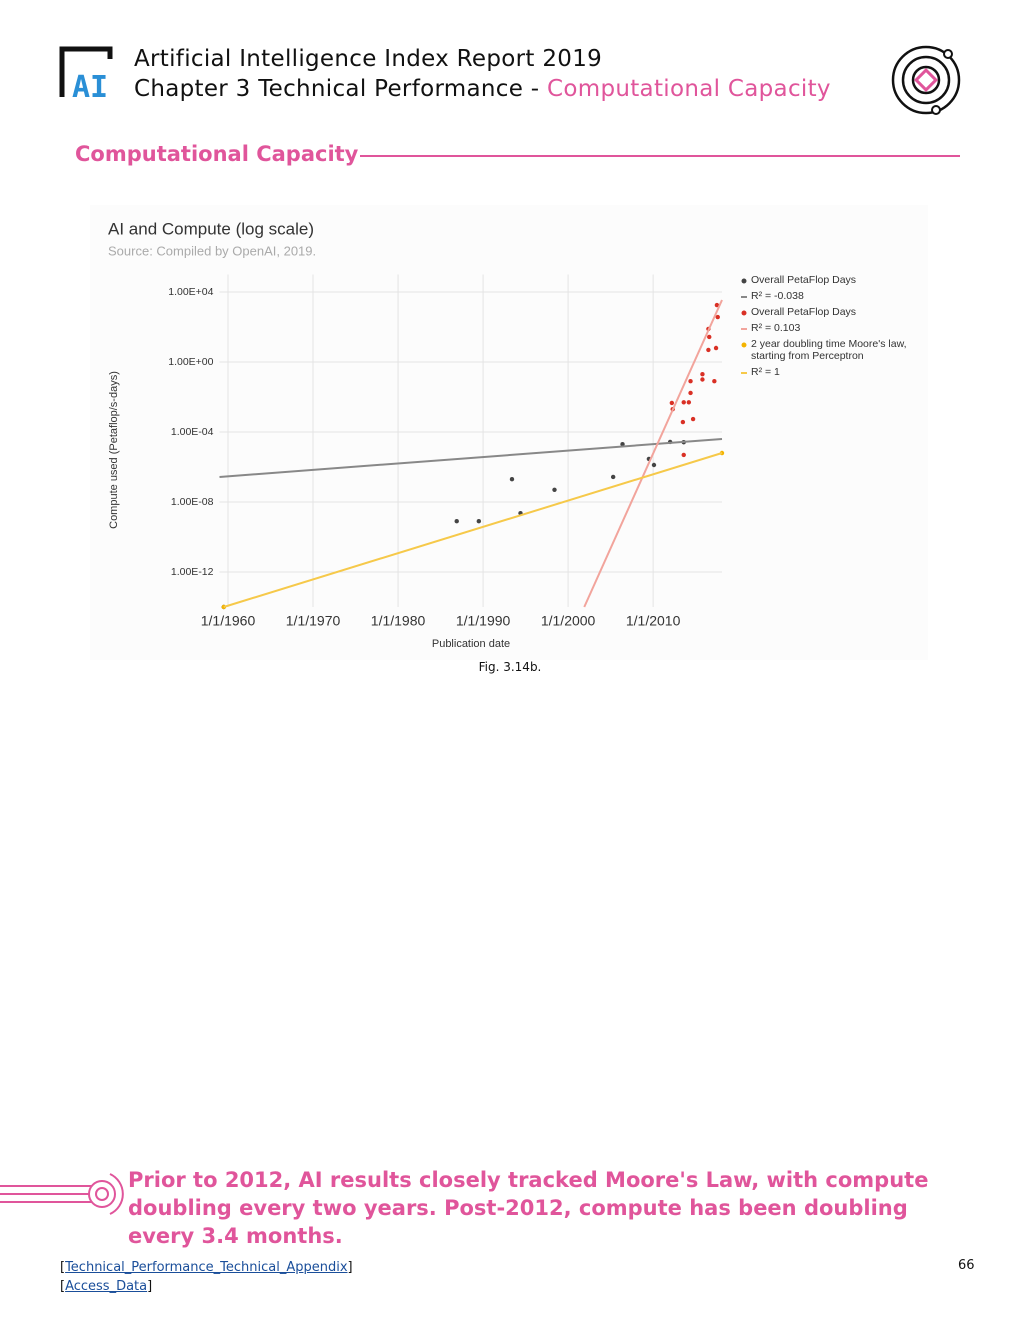 This screenshot has height=1320, width=1020. What do you see at coordinates (62, 1194) in the screenshot?
I see `callout-icon` at bounding box center [62, 1194].